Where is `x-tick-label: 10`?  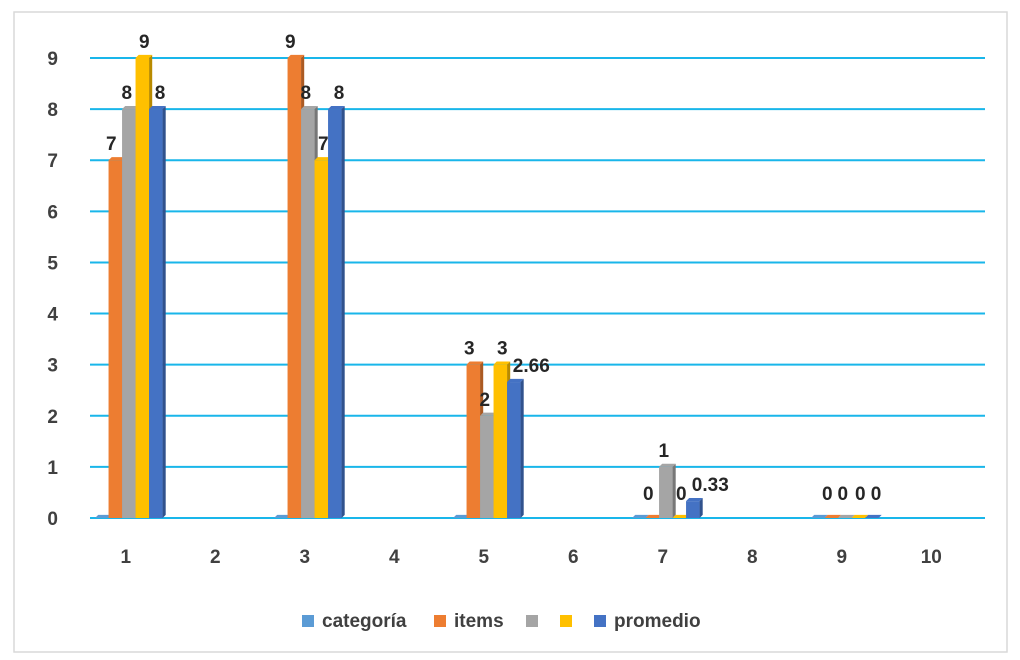 x-tick-label: 10 is located at coordinates (931, 557).